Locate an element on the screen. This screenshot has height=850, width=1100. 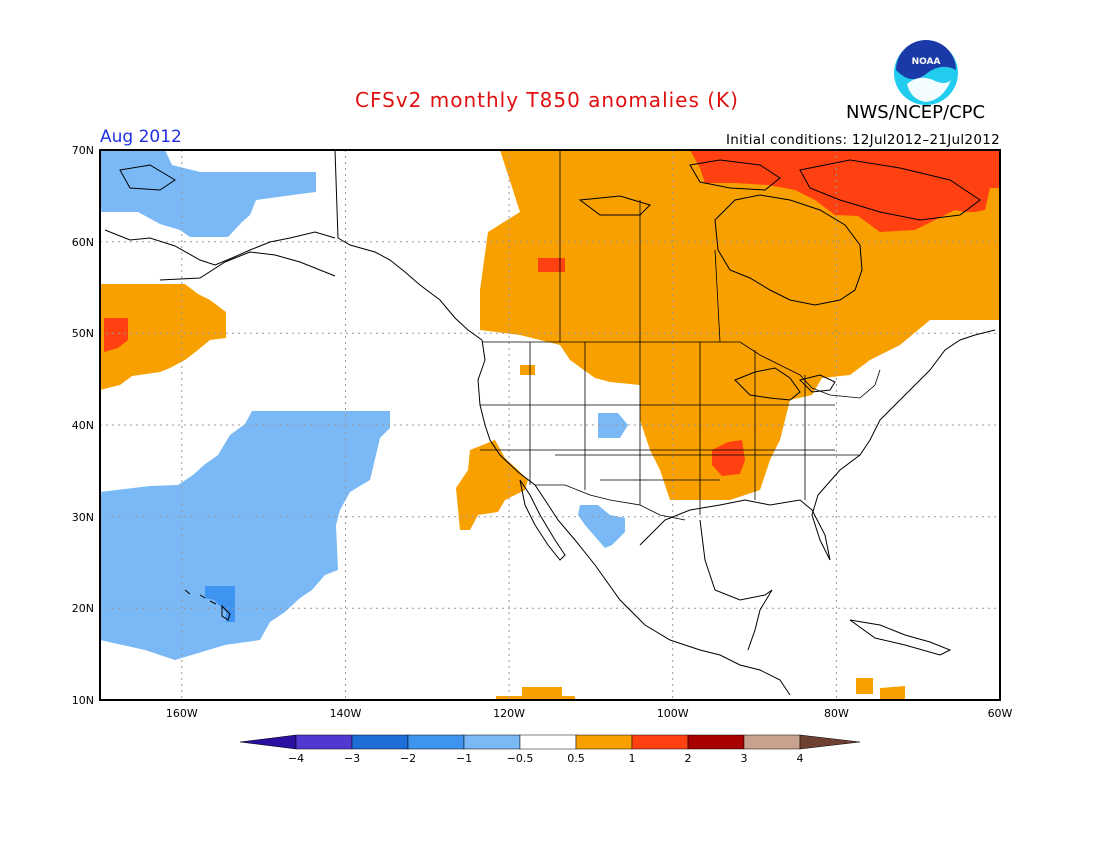
lon-label: 80W is located at coordinates (836, 713).